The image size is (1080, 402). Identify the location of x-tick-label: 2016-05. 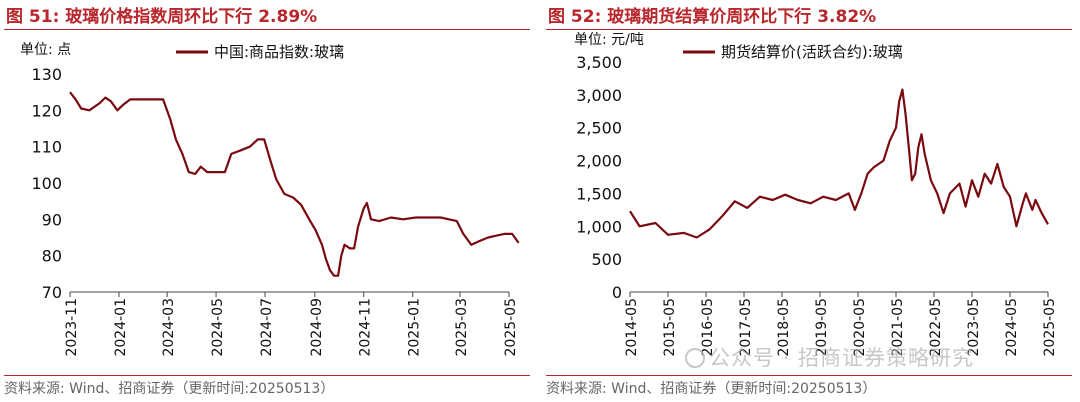
(708, 327).